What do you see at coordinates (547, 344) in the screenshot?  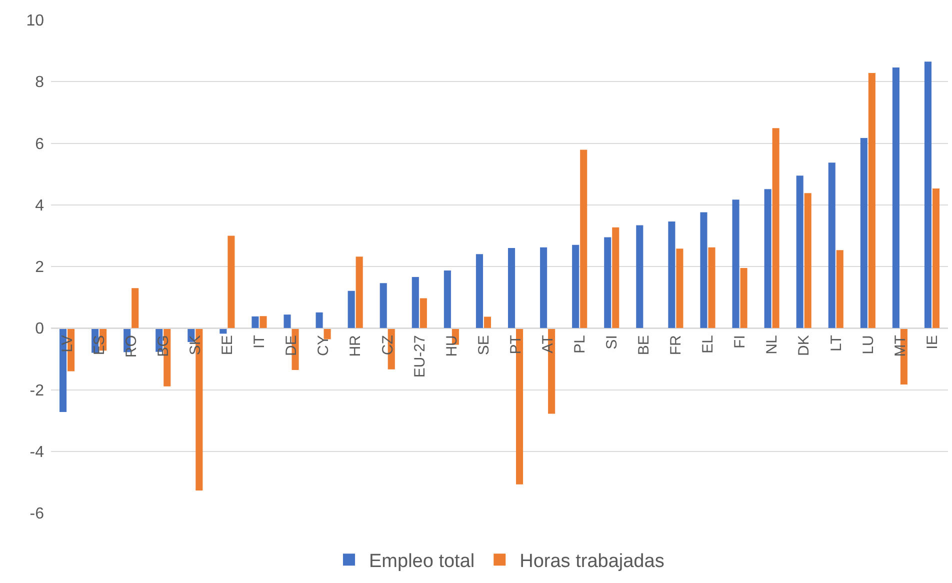 I see `x-tick-label: AT` at bounding box center [547, 344].